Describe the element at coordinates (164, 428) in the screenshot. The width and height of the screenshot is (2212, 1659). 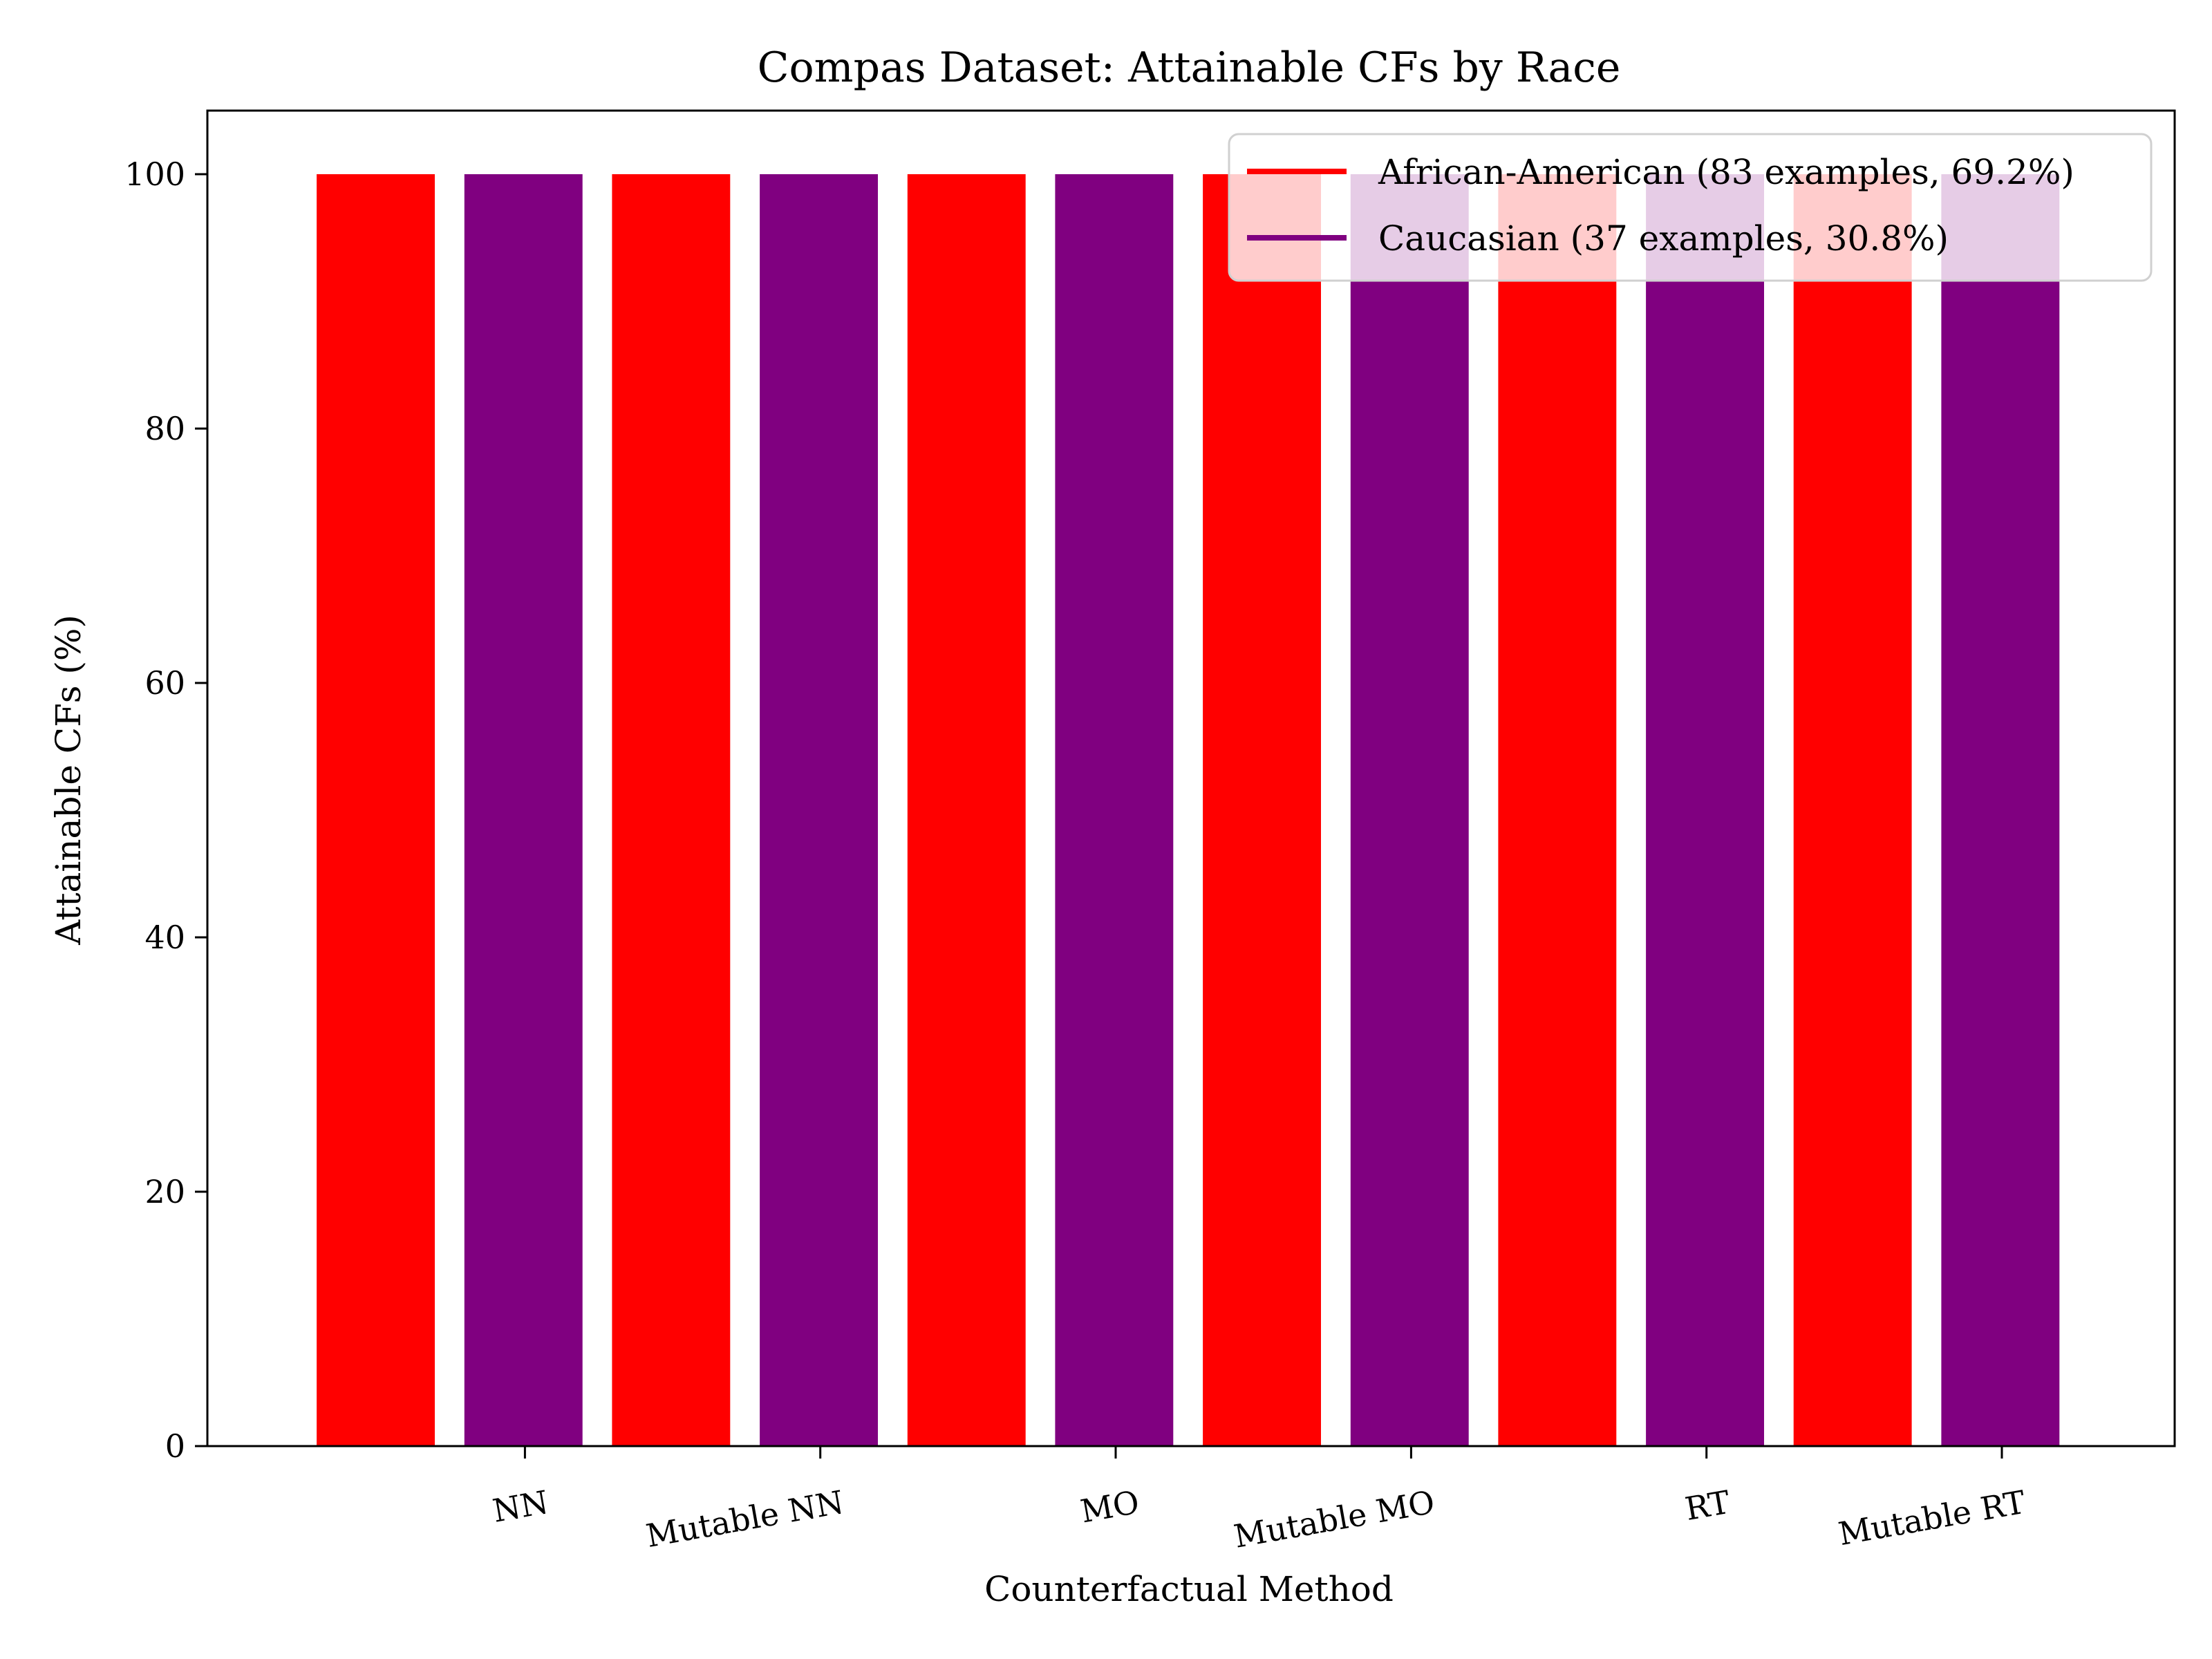
I see `y-tick-label: 80` at that location.